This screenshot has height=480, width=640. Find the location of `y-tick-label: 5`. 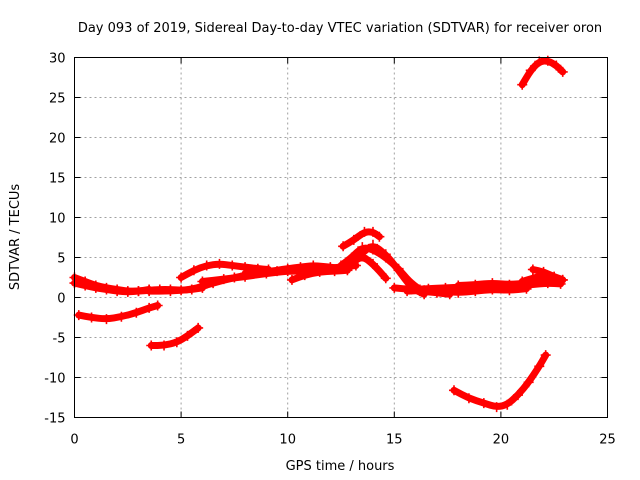

y-tick-label: 5 is located at coordinates (61, 259).